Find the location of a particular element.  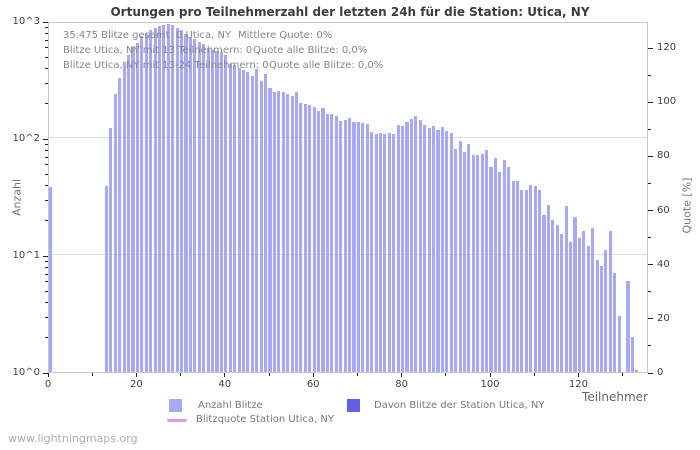

right-tick-label: 0 is located at coordinates (660, 372).